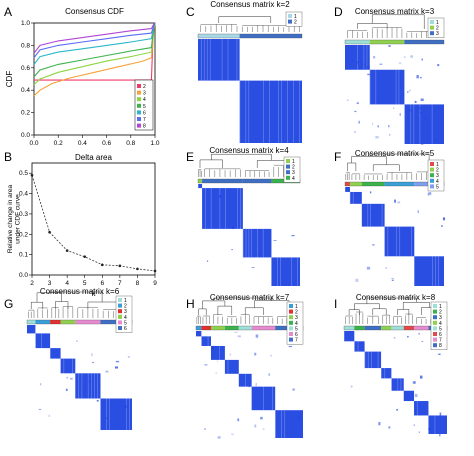 Image resolution: width=474 pixels, height=456 pixels. Describe the element at coordinates (144, 87) in the screenshot. I see `cdf-legend-label: 2` at that location.